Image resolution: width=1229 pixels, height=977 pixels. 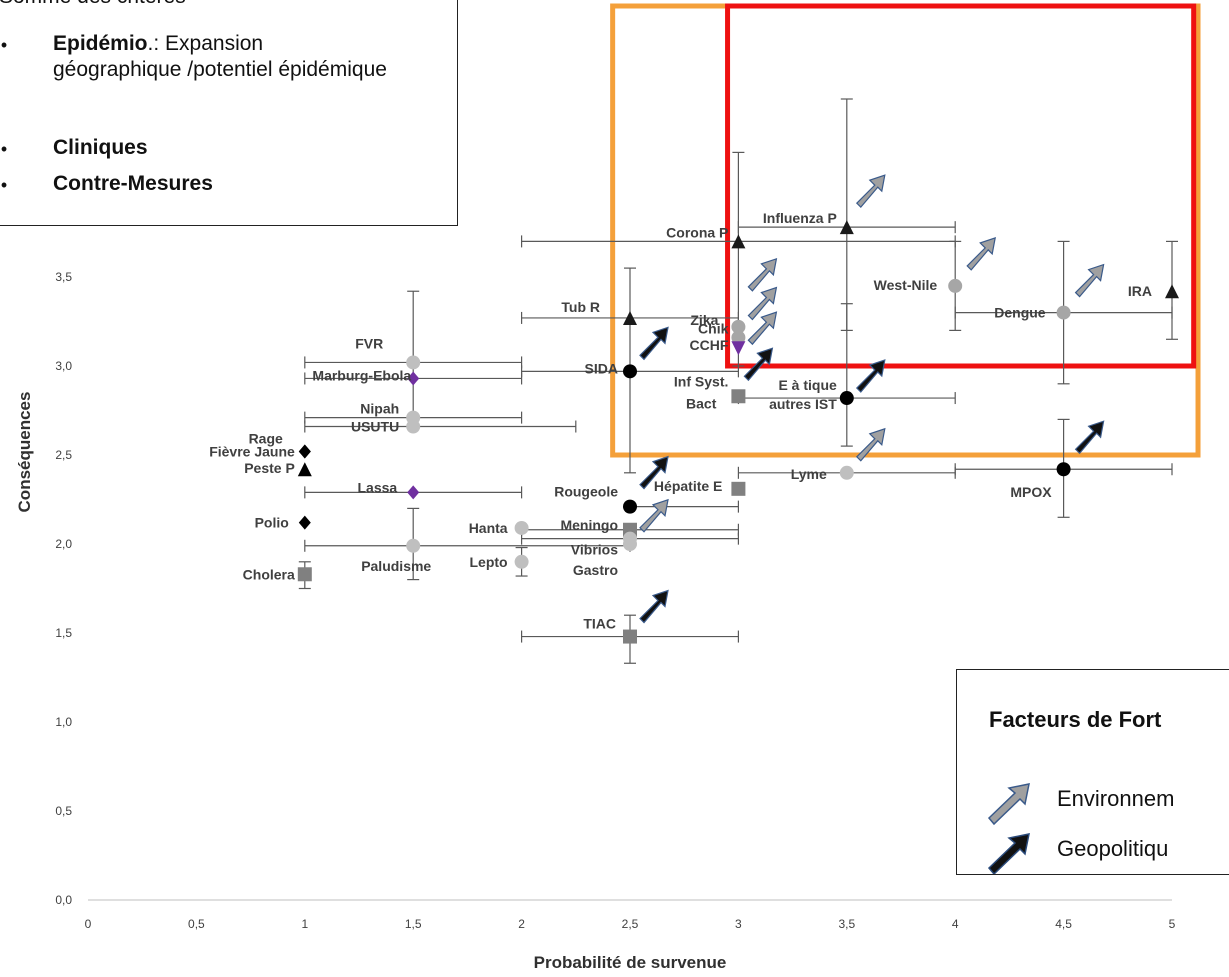 What do you see at coordinates (304, 522) in the screenshot?
I see `marker-polio` at bounding box center [304, 522].